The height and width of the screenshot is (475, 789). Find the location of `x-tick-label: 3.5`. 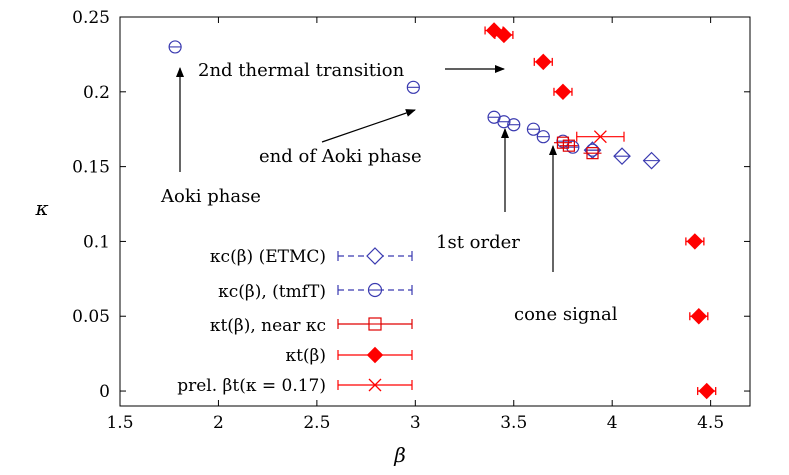

x-tick-label: 3.5 is located at coordinates (513, 423).